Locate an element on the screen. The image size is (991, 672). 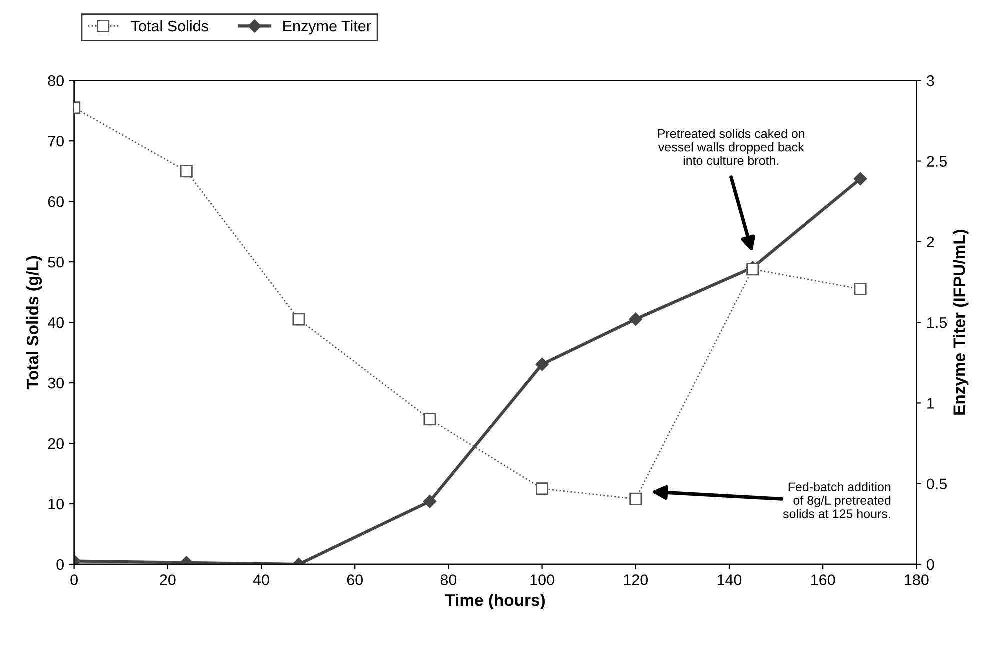
y-tick-label: 10 is located at coordinates (56, 504).